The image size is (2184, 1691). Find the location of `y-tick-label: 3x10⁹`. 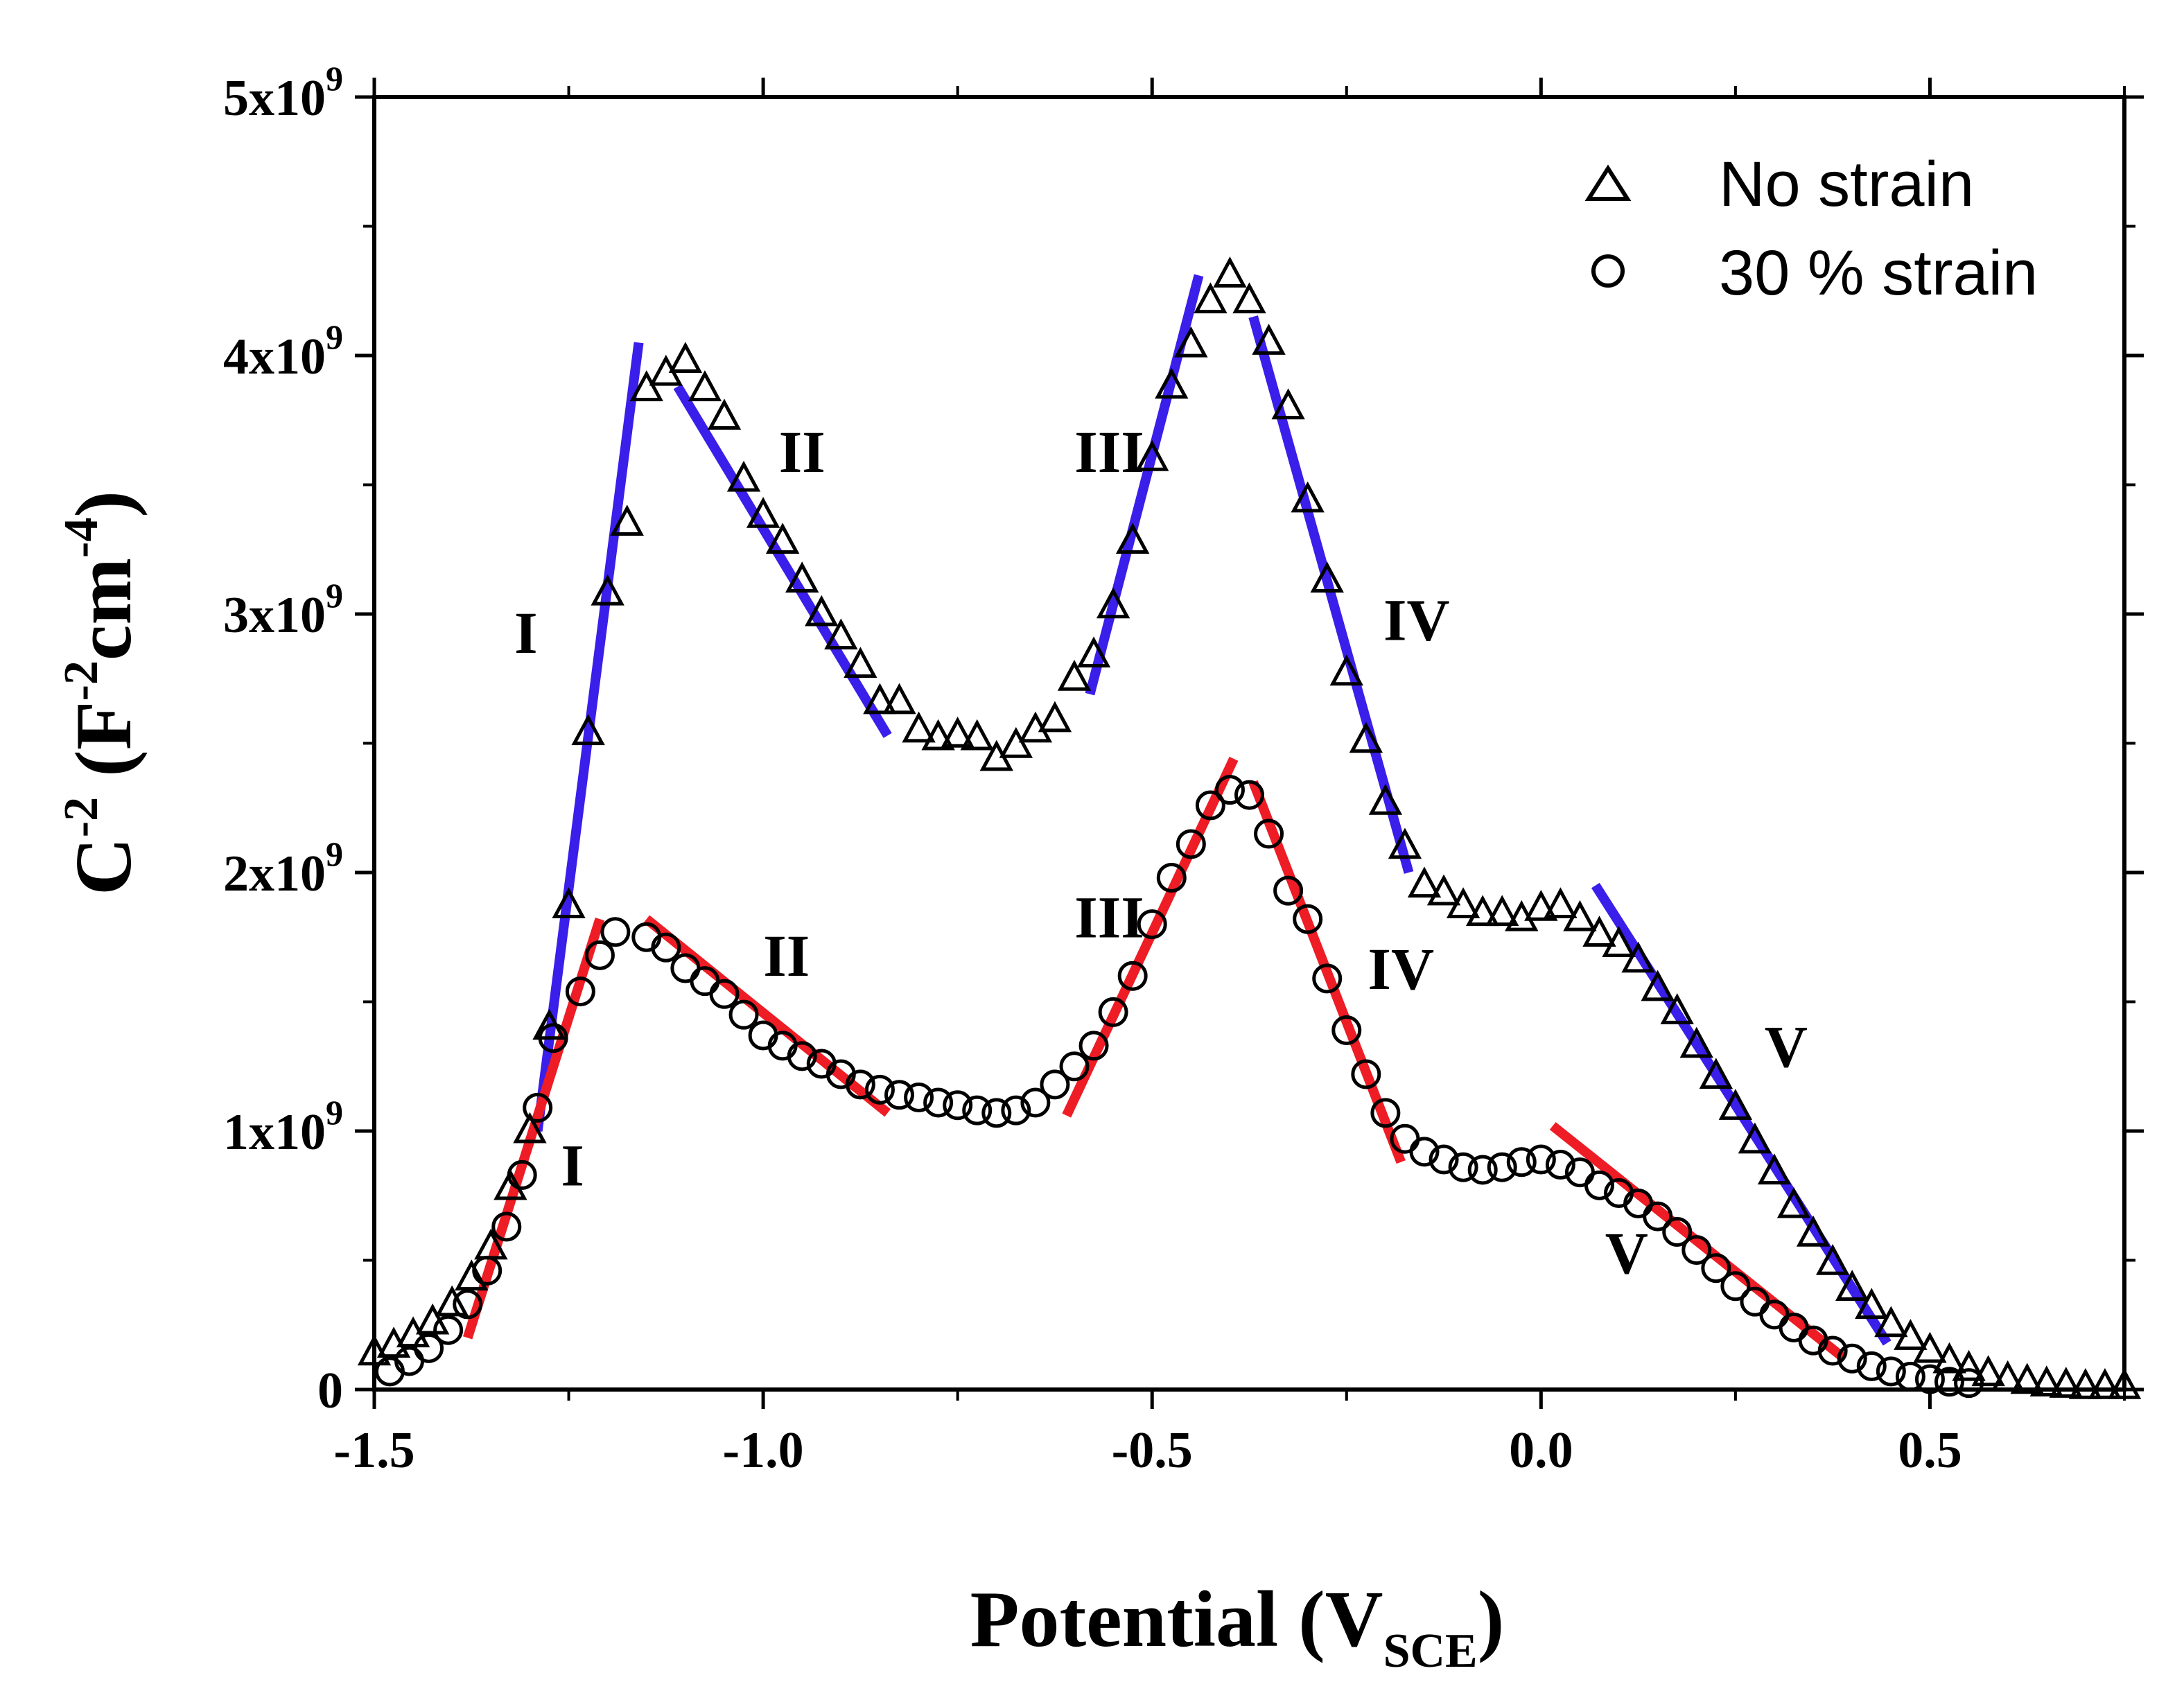

y-tick-label: 3x10⁹ is located at coordinates (283, 610).